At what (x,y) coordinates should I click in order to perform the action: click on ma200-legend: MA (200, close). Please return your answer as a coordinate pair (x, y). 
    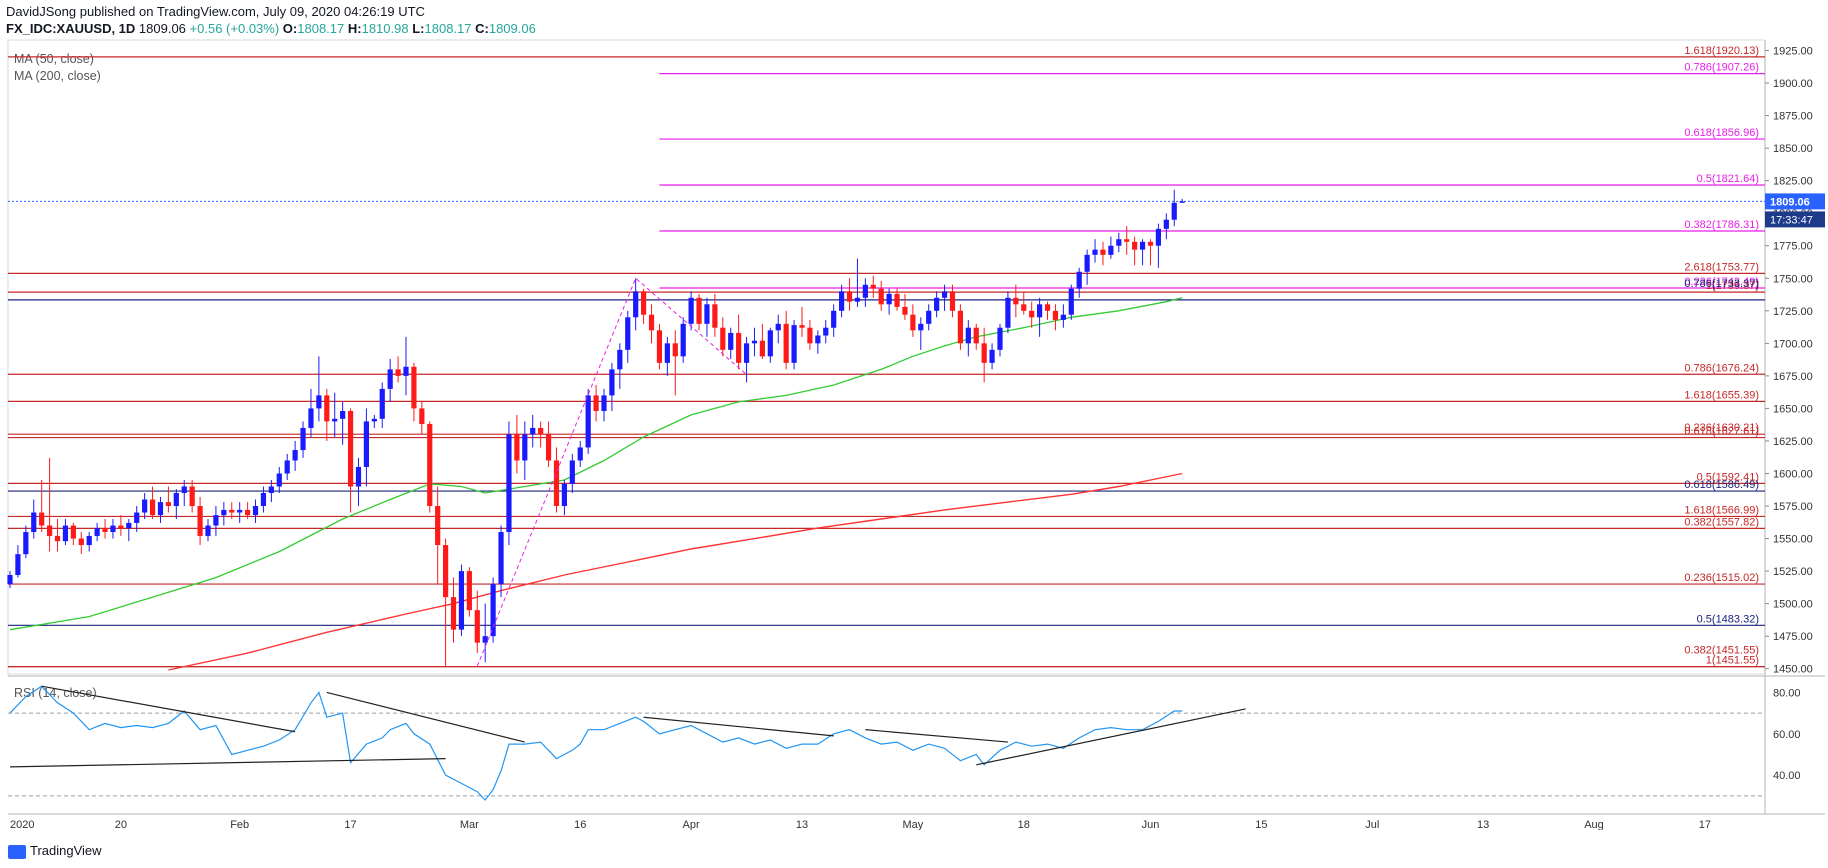
    Looking at the image, I should click on (57, 76).